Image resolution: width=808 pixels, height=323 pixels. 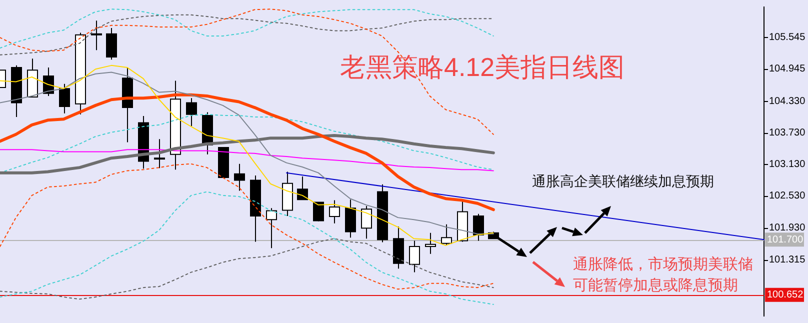 What do you see at coordinates (785, 240) in the screenshot?
I see `ref-line-label: 101.700` at bounding box center [785, 240].